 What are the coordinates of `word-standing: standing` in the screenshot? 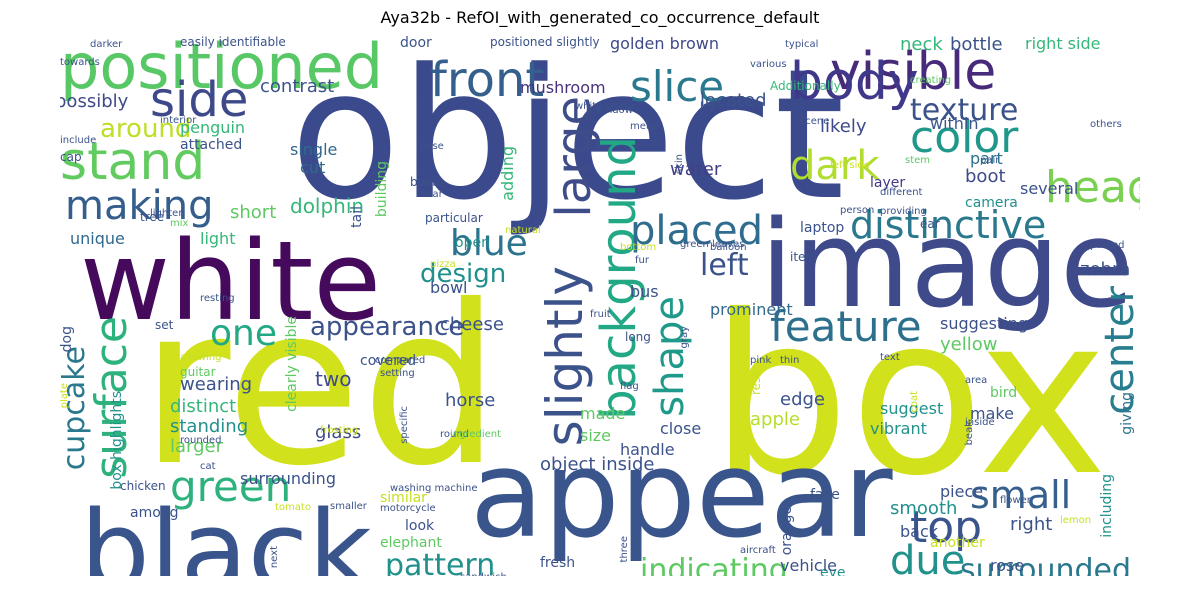 It's located at (209, 426).